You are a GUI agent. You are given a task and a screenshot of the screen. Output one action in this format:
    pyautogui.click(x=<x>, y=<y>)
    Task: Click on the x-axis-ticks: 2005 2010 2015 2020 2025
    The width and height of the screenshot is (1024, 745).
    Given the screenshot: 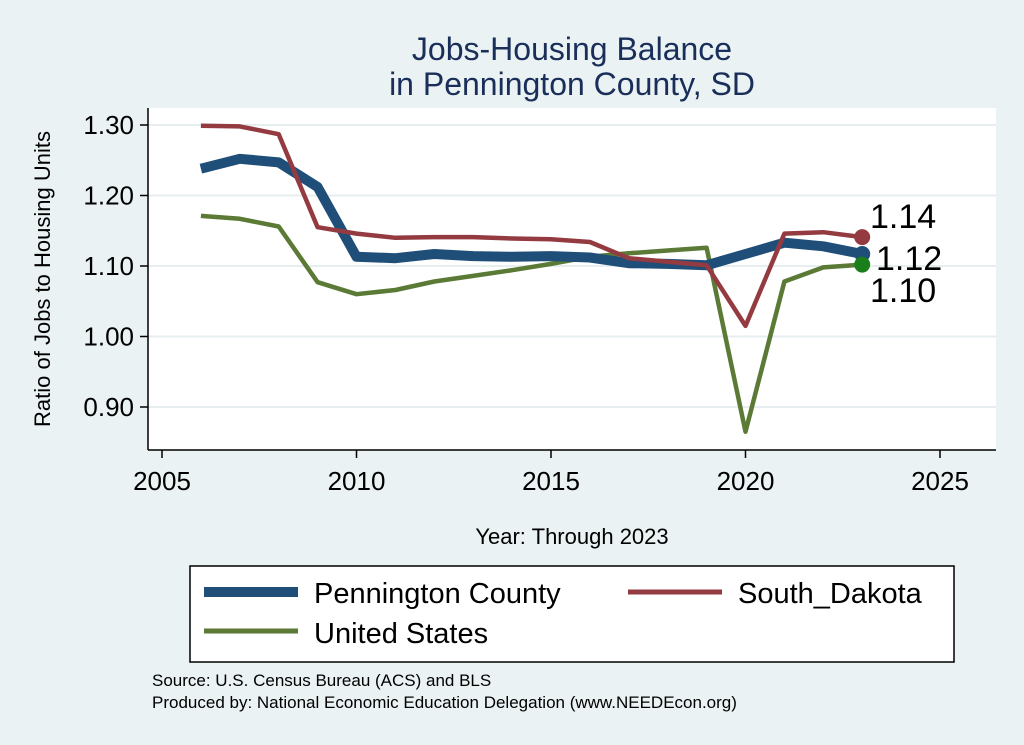 What is the action you would take?
    pyautogui.click(x=551, y=473)
    